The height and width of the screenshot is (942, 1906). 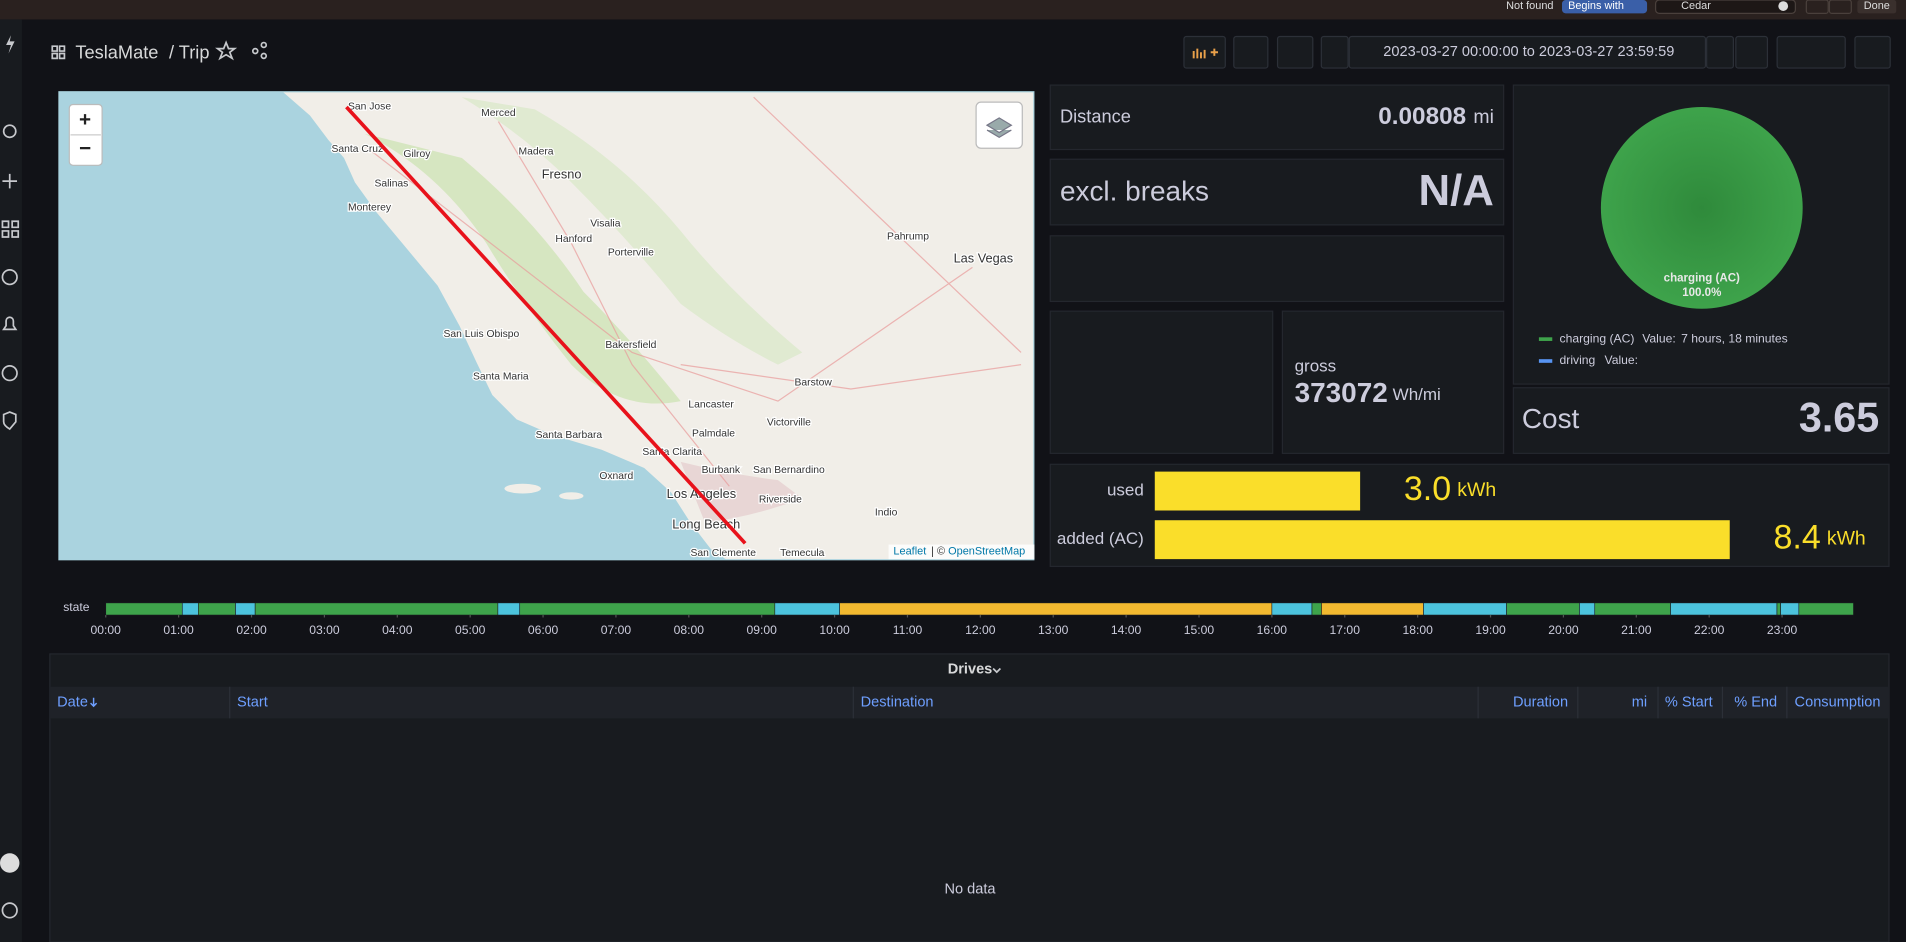 What do you see at coordinates (980, 630) in the screenshot?
I see `x-tick-label: 12:00` at bounding box center [980, 630].